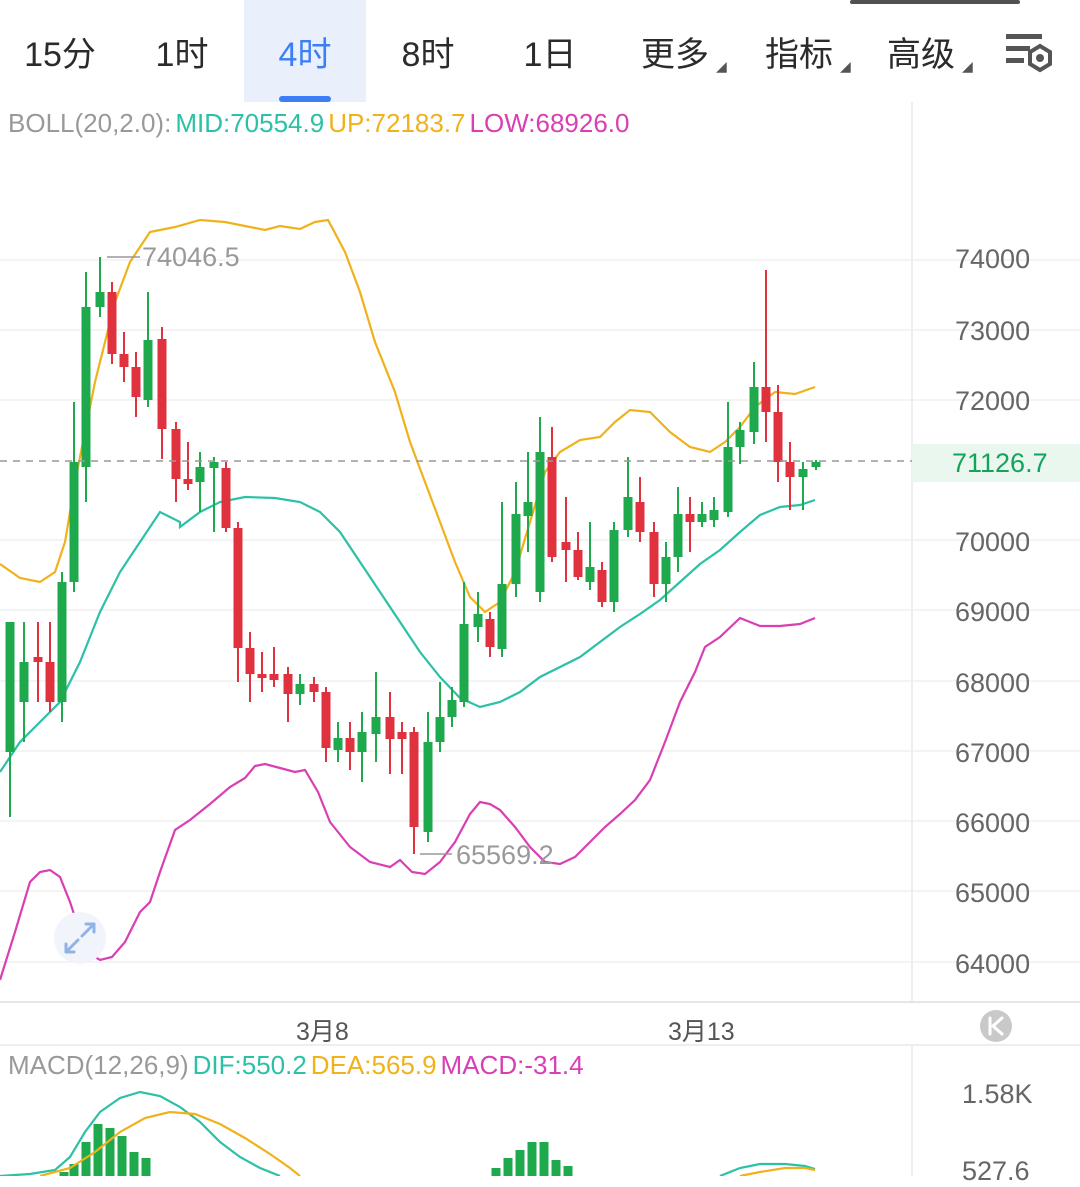 The width and height of the screenshot is (1080, 1187). What do you see at coordinates (316, 1150) in the screenshot?
I see `macd-histogram` at bounding box center [316, 1150].